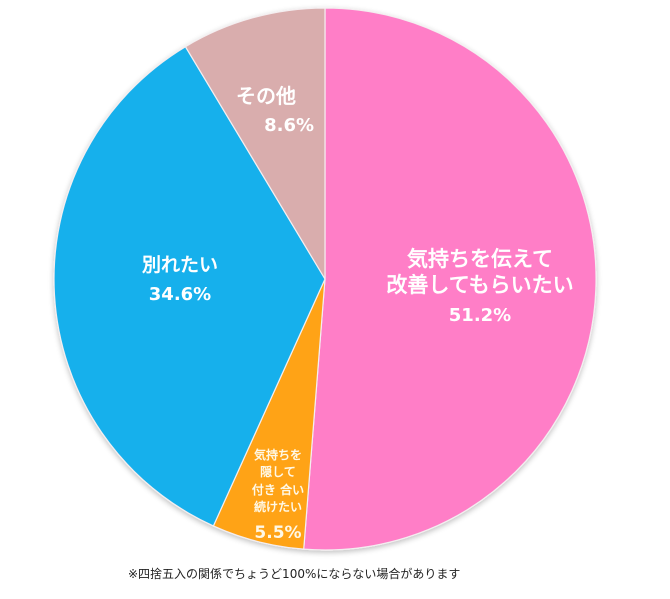  Describe the element at coordinates (277, 455) in the screenshot. I see `slice-category: 気持ちを` at that location.